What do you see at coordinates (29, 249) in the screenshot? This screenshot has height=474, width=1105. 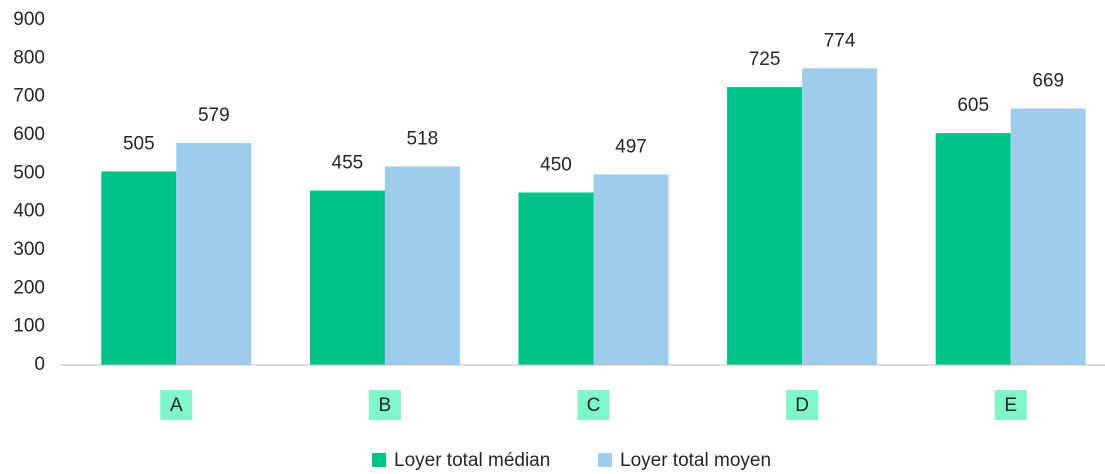 I see `y-tick-label: 300` at bounding box center [29, 249].